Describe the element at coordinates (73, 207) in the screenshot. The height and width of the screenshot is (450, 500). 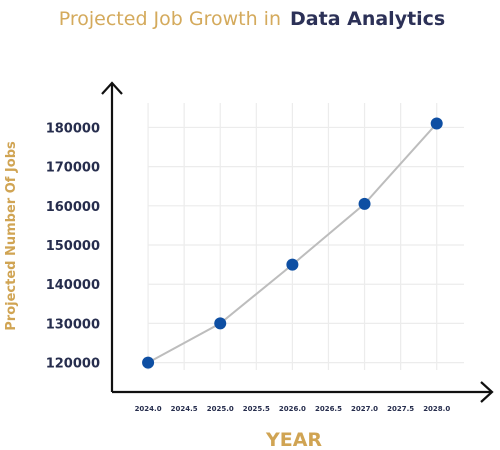
I see `y-tick-label: 160000` at that location.